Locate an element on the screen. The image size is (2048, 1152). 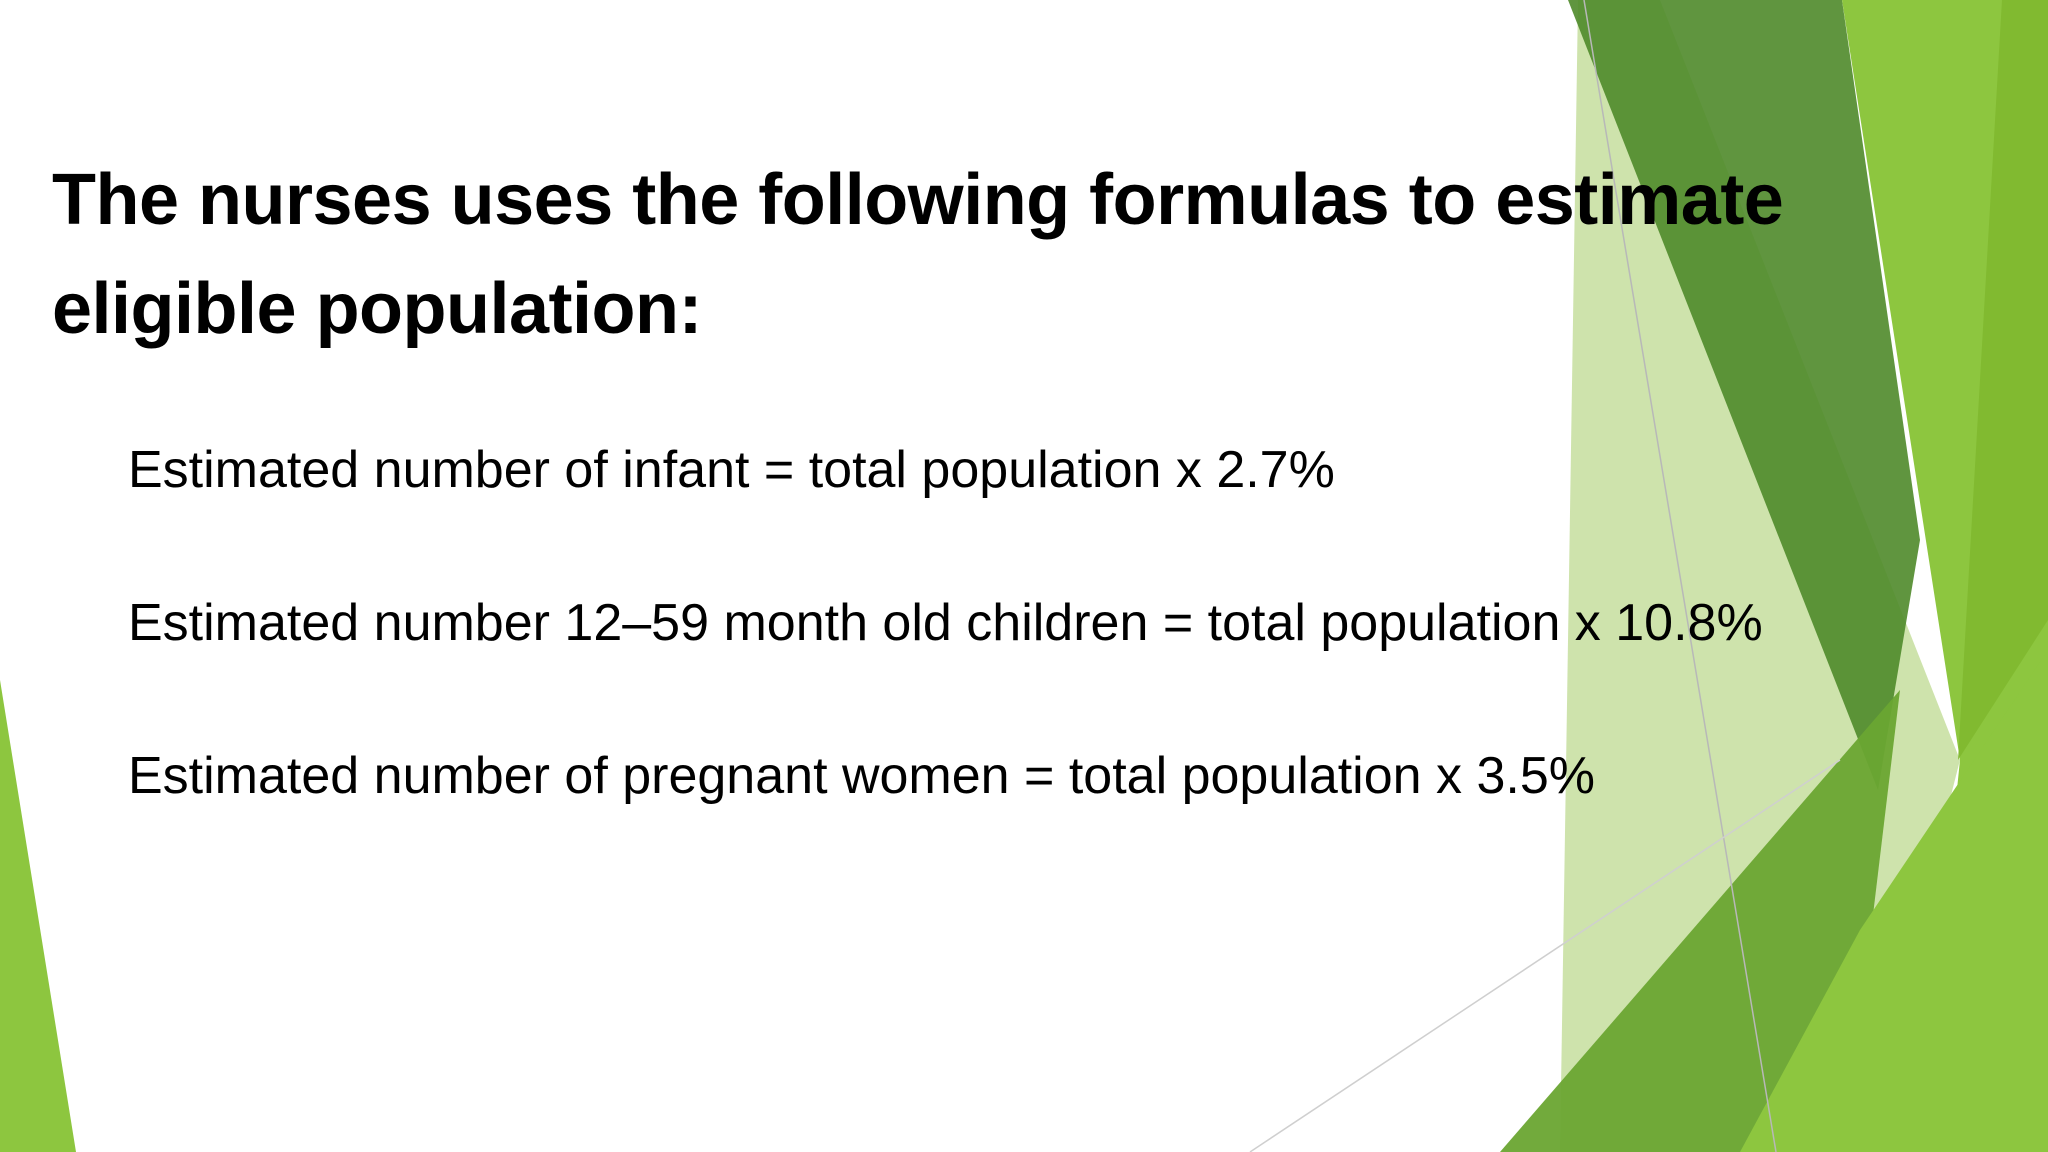
dark-green-band is located at coordinates (1744, 395).